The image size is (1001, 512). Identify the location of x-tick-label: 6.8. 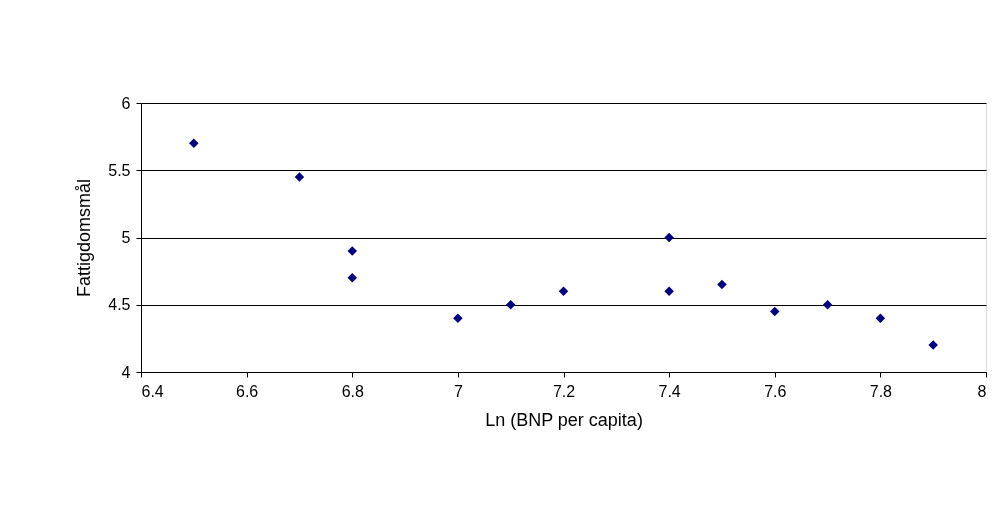
(352, 391).